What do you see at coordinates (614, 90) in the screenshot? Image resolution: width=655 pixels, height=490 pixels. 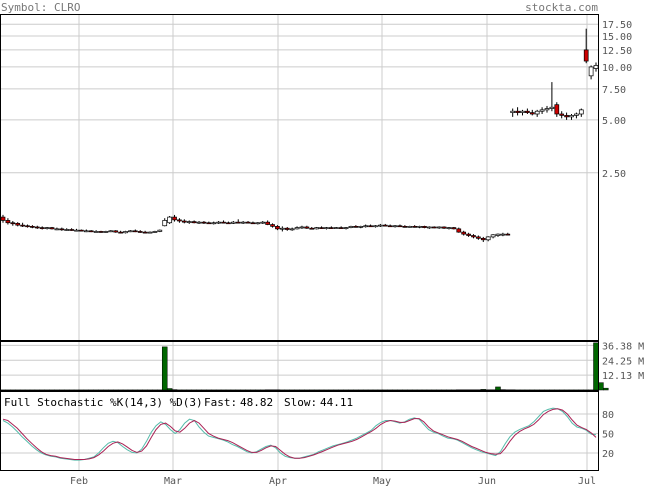 I see `price-tick-label: 7.50` at bounding box center [614, 90].